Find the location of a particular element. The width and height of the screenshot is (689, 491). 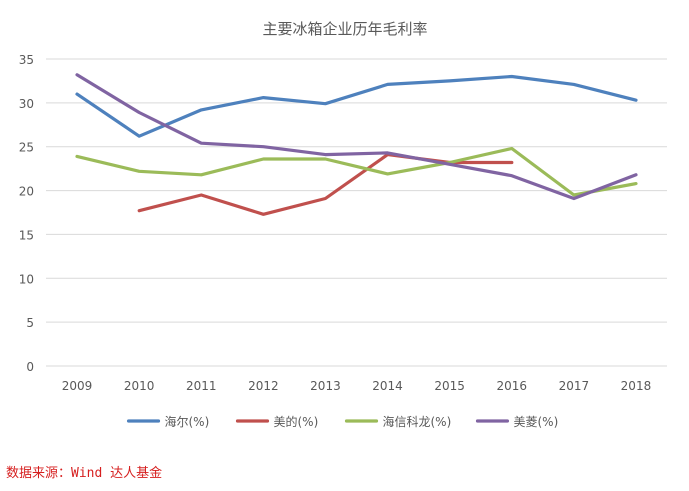

x-tick-label: 2017 is located at coordinates (574, 386).